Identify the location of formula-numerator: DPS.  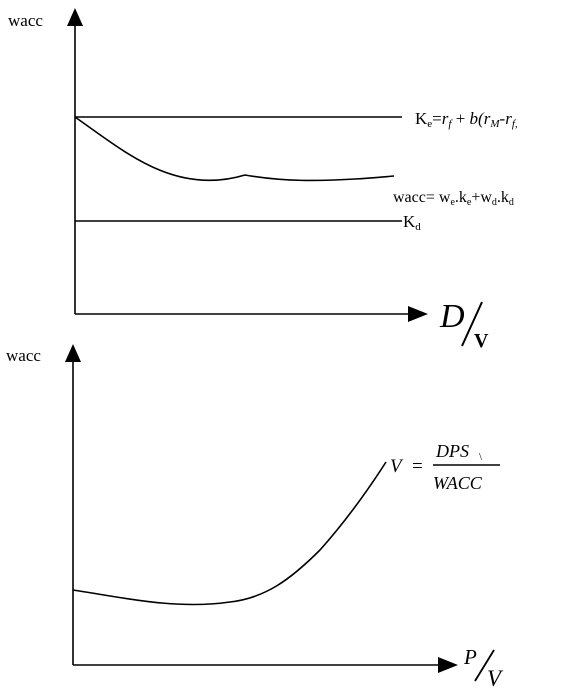
(452, 451).